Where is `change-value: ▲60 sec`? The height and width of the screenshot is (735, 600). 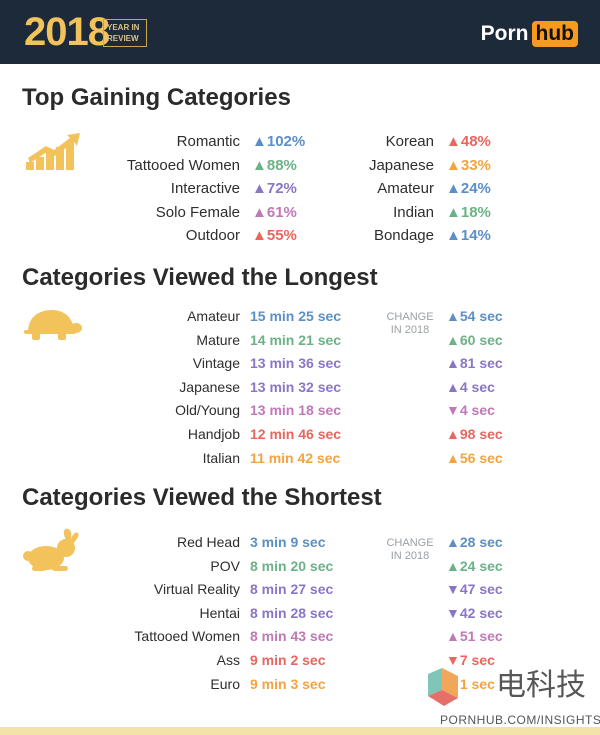
change-value: ▲60 sec is located at coordinates (474, 339).